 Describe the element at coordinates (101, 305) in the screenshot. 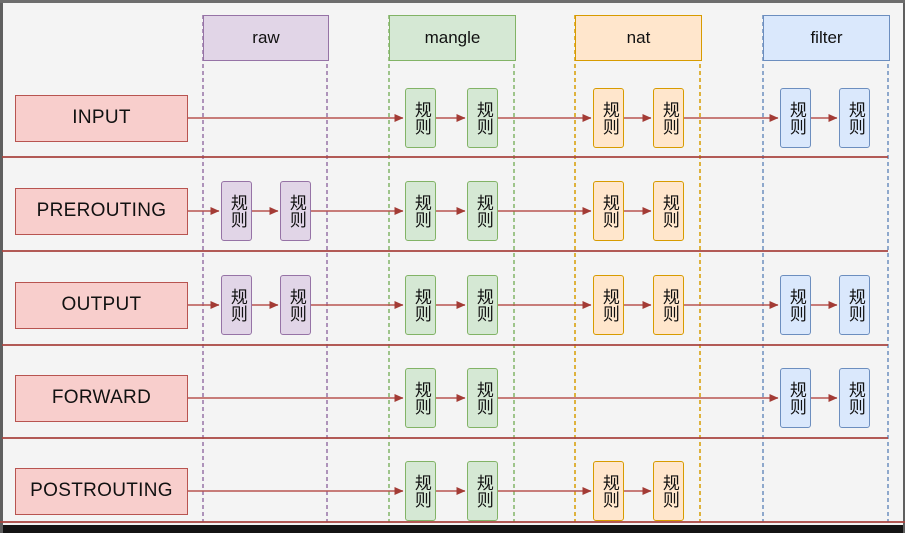

I see `chain-box-output: OUTPUT` at that location.